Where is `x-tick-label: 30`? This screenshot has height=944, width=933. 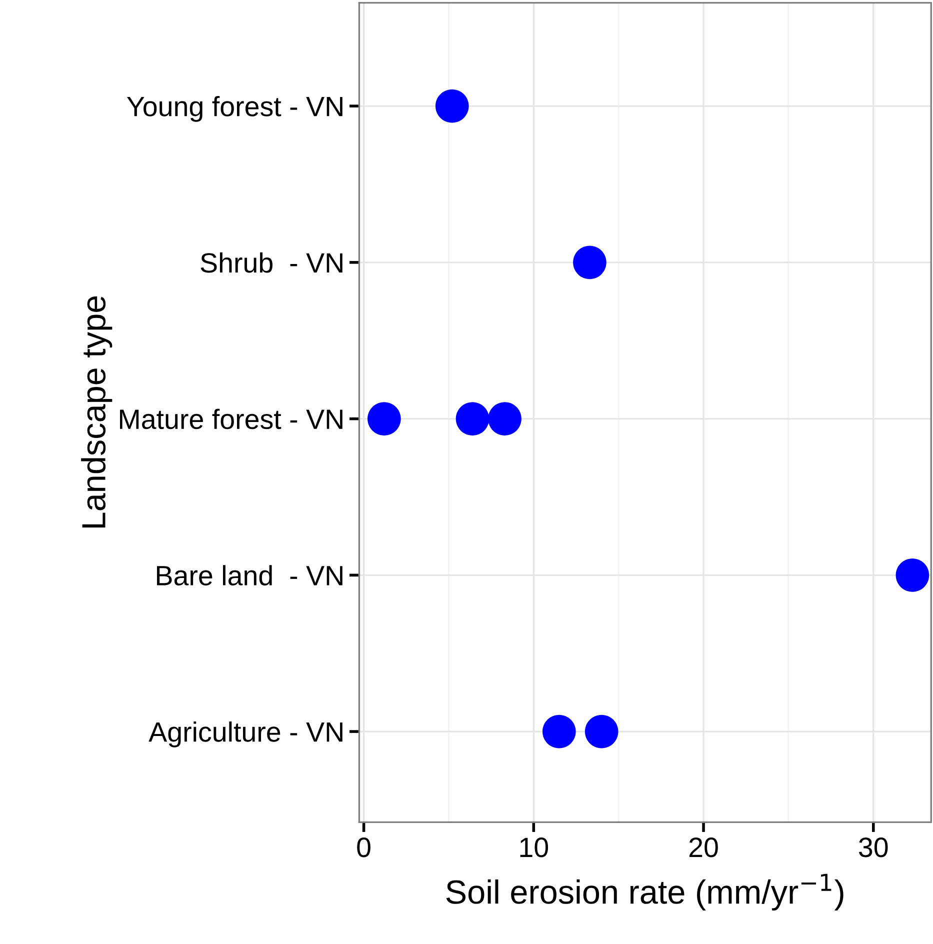 x-tick-label: 30 is located at coordinates (873, 848).